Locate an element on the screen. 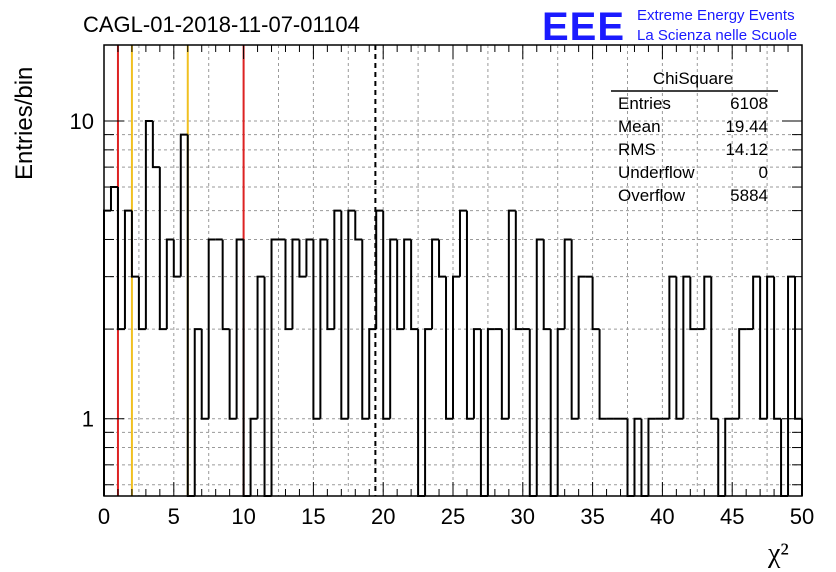 This screenshot has height=572, width=836. x-axis-label: χ² is located at coordinates (778, 553).